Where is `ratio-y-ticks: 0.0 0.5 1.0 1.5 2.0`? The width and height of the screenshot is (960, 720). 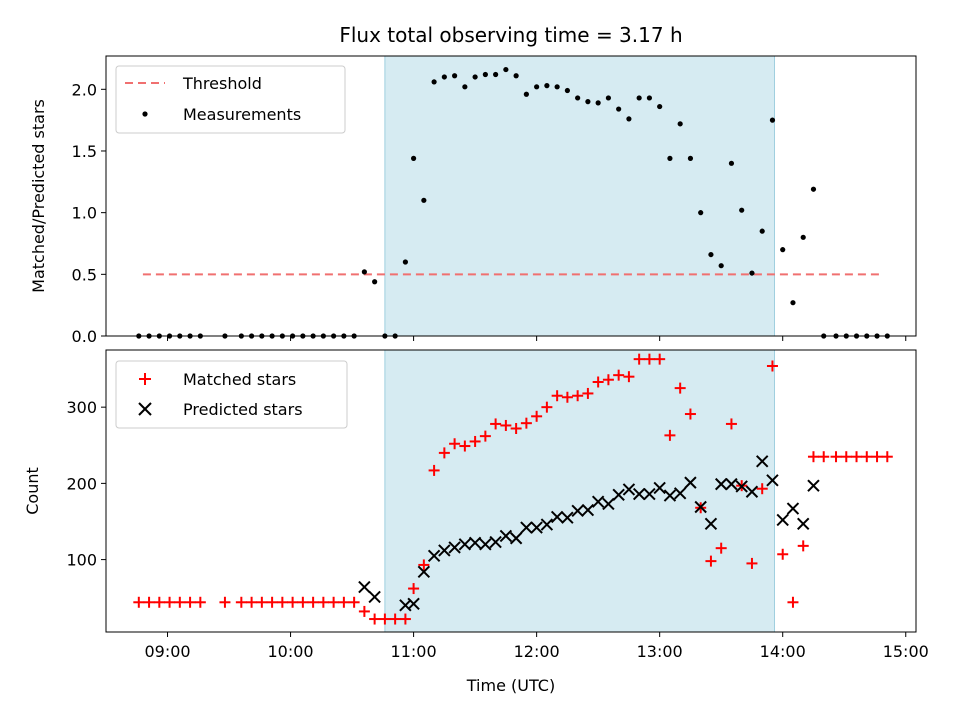
ratio-y-ticks: 0.0 0.5 1.0 1.5 2.0 is located at coordinates (89, 213).